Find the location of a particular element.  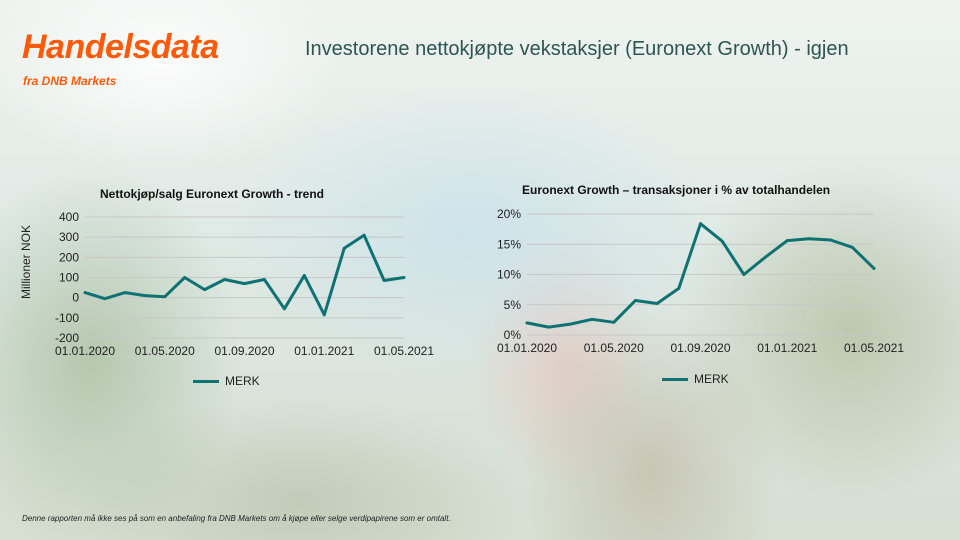

chart1-ytick-label: 400 is located at coordinates (69, 217).